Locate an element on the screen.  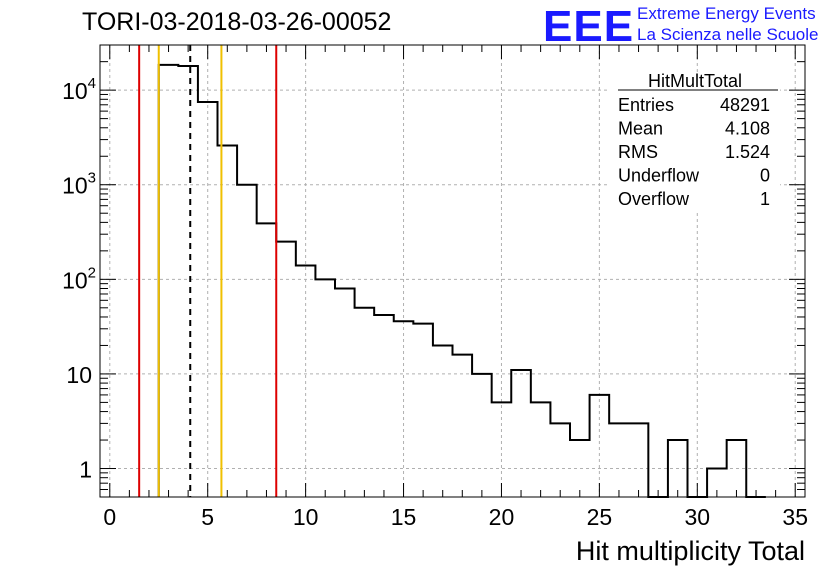
stats-value: 1 is located at coordinates (765, 199).